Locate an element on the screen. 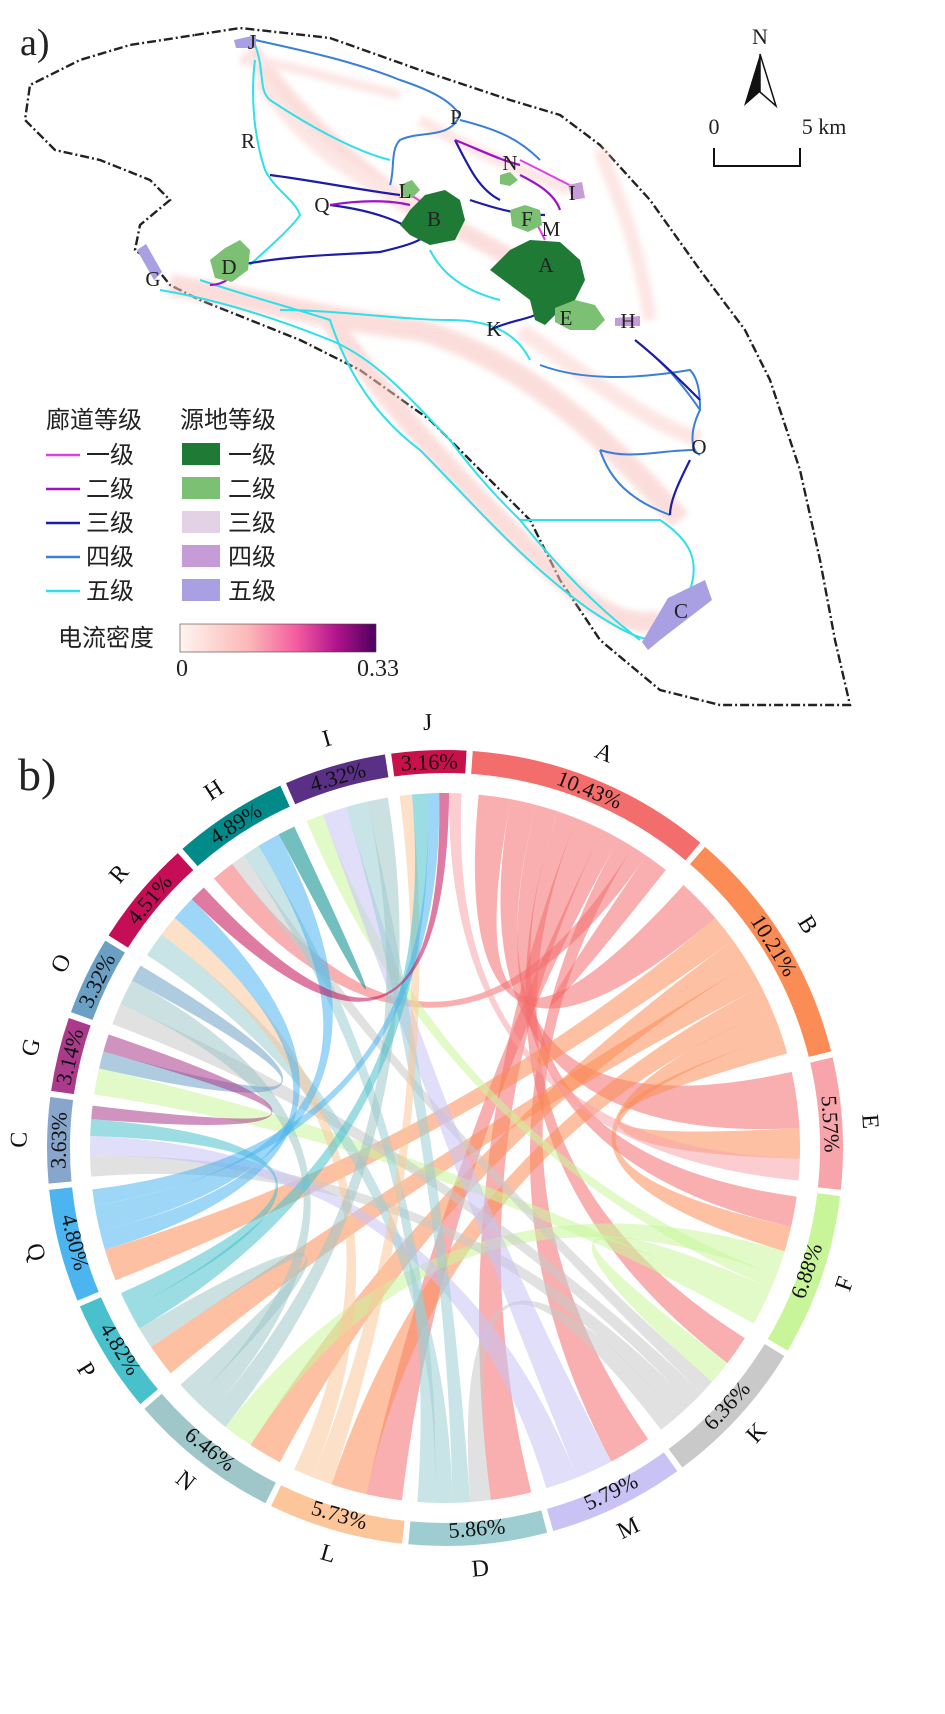  source-H is located at coordinates (627, 321).